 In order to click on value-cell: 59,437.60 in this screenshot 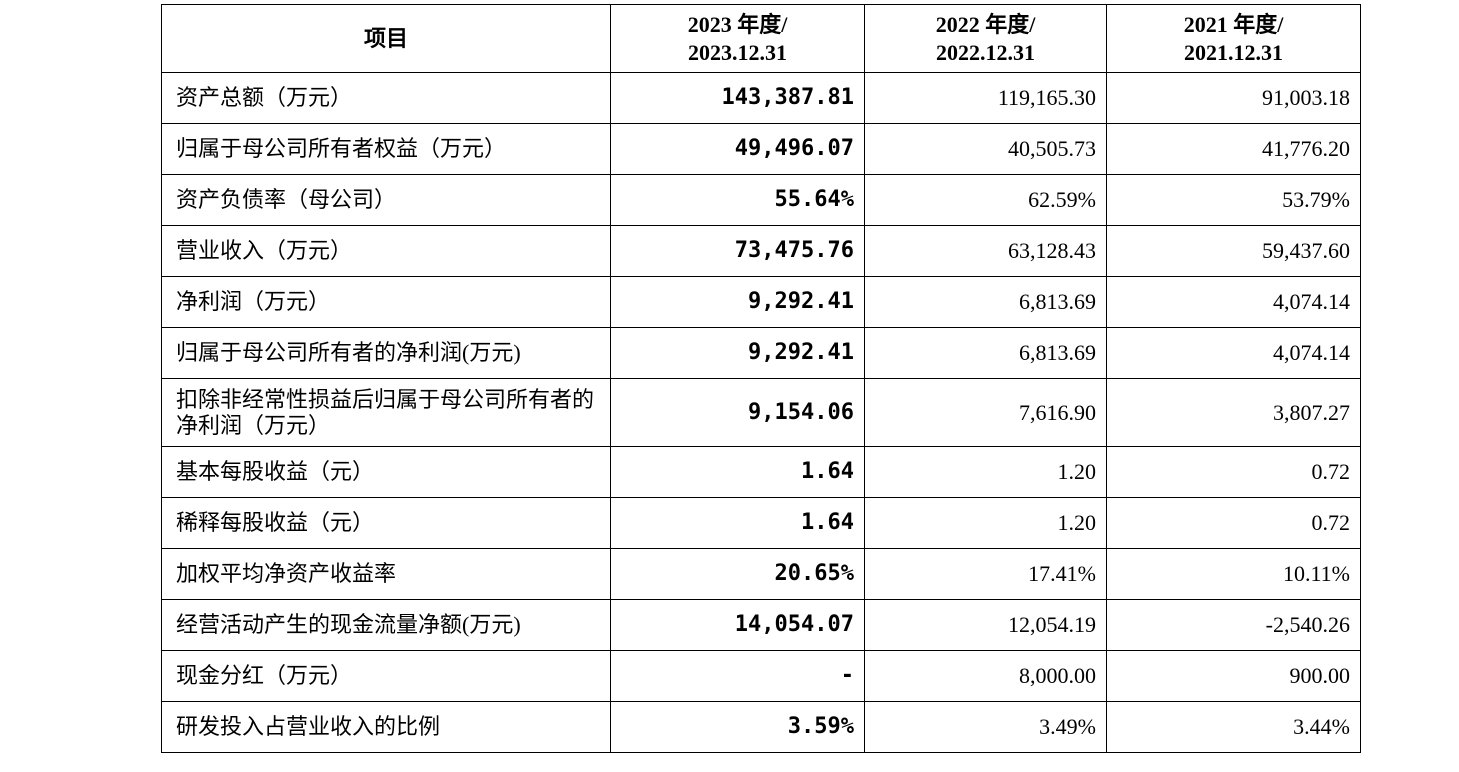, I will do `click(1233, 251)`.